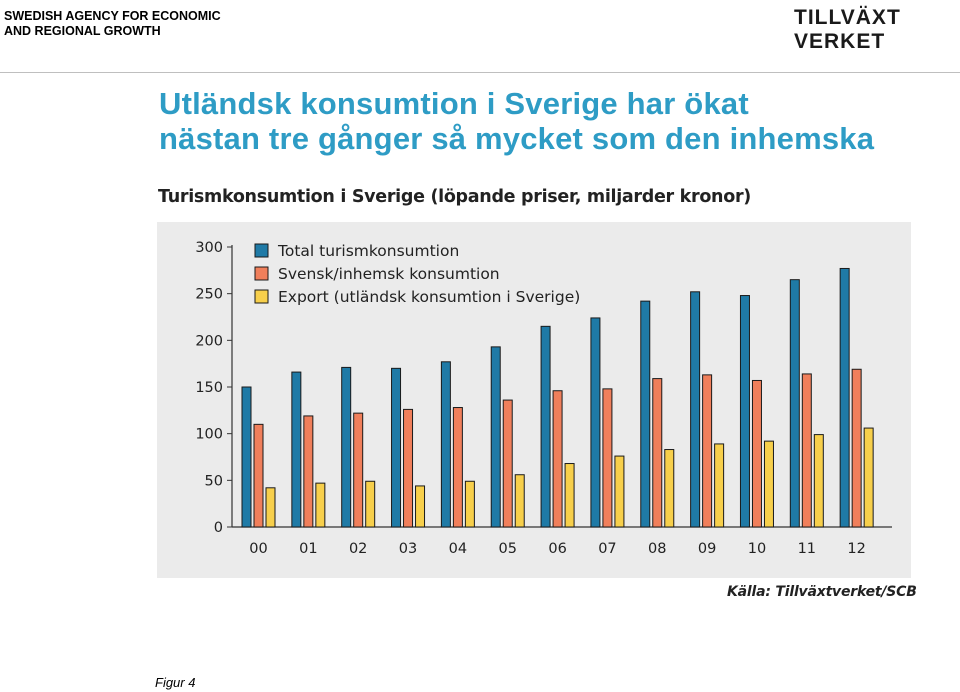 Image resolution: width=960 pixels, height=692 pixels. What do you see at coordinates (822, 592) in the screenshot?
I see `chart-source: Källa: Tillväxtverket/SCB` at bounding box center [822, 592].